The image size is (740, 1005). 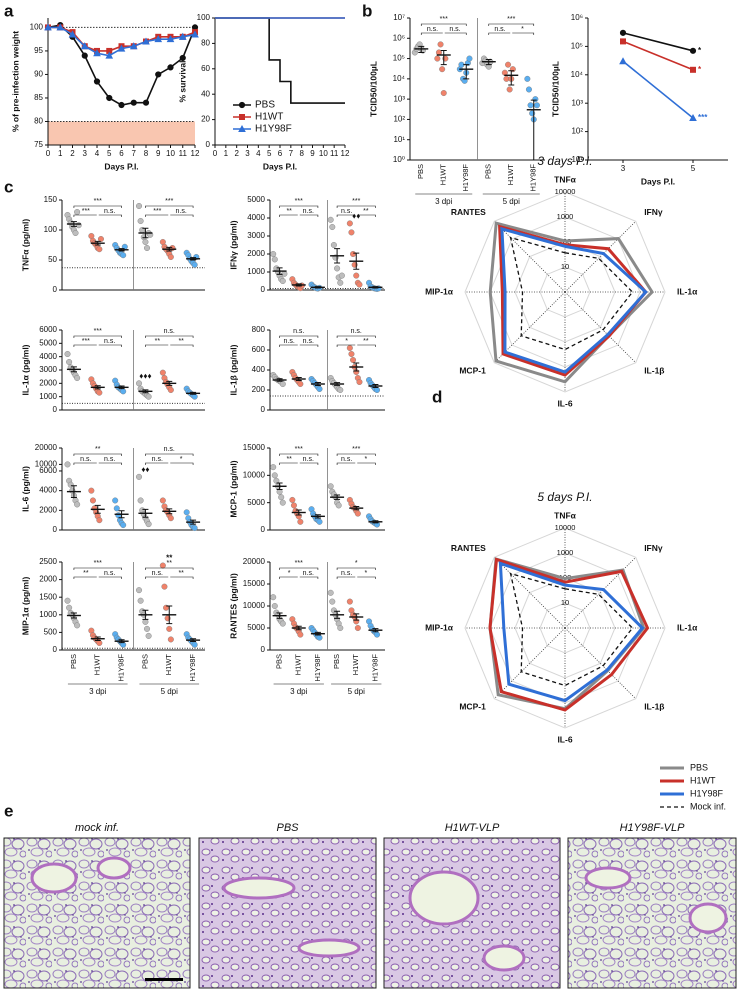 I want to click on axis-label: IL-1β, so click(x=654, y=706).